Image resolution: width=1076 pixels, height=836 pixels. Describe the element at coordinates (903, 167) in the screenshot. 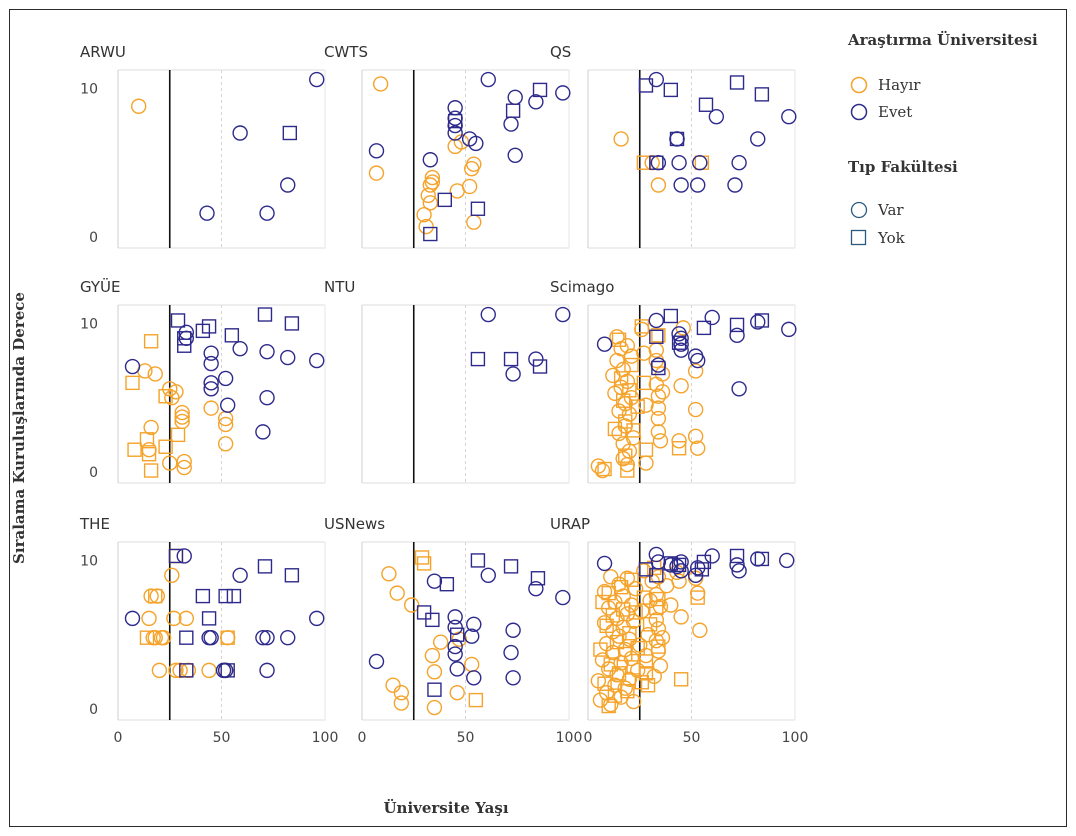

I see `legend-shape-title: Tıp Fakültesi` at that location.